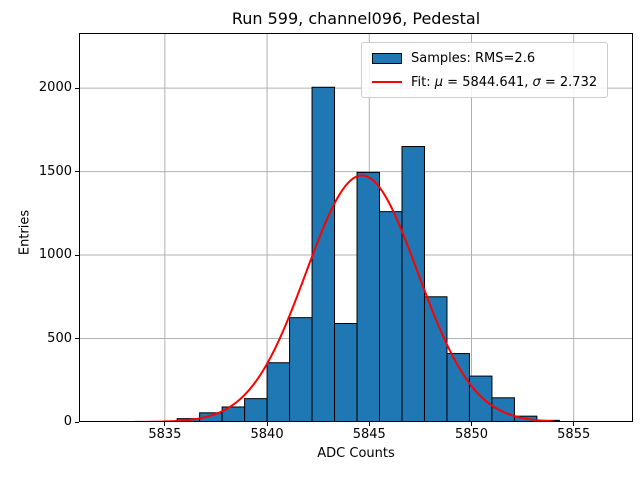  I want to click on y-tick-label: 2000, so click(55, 88).